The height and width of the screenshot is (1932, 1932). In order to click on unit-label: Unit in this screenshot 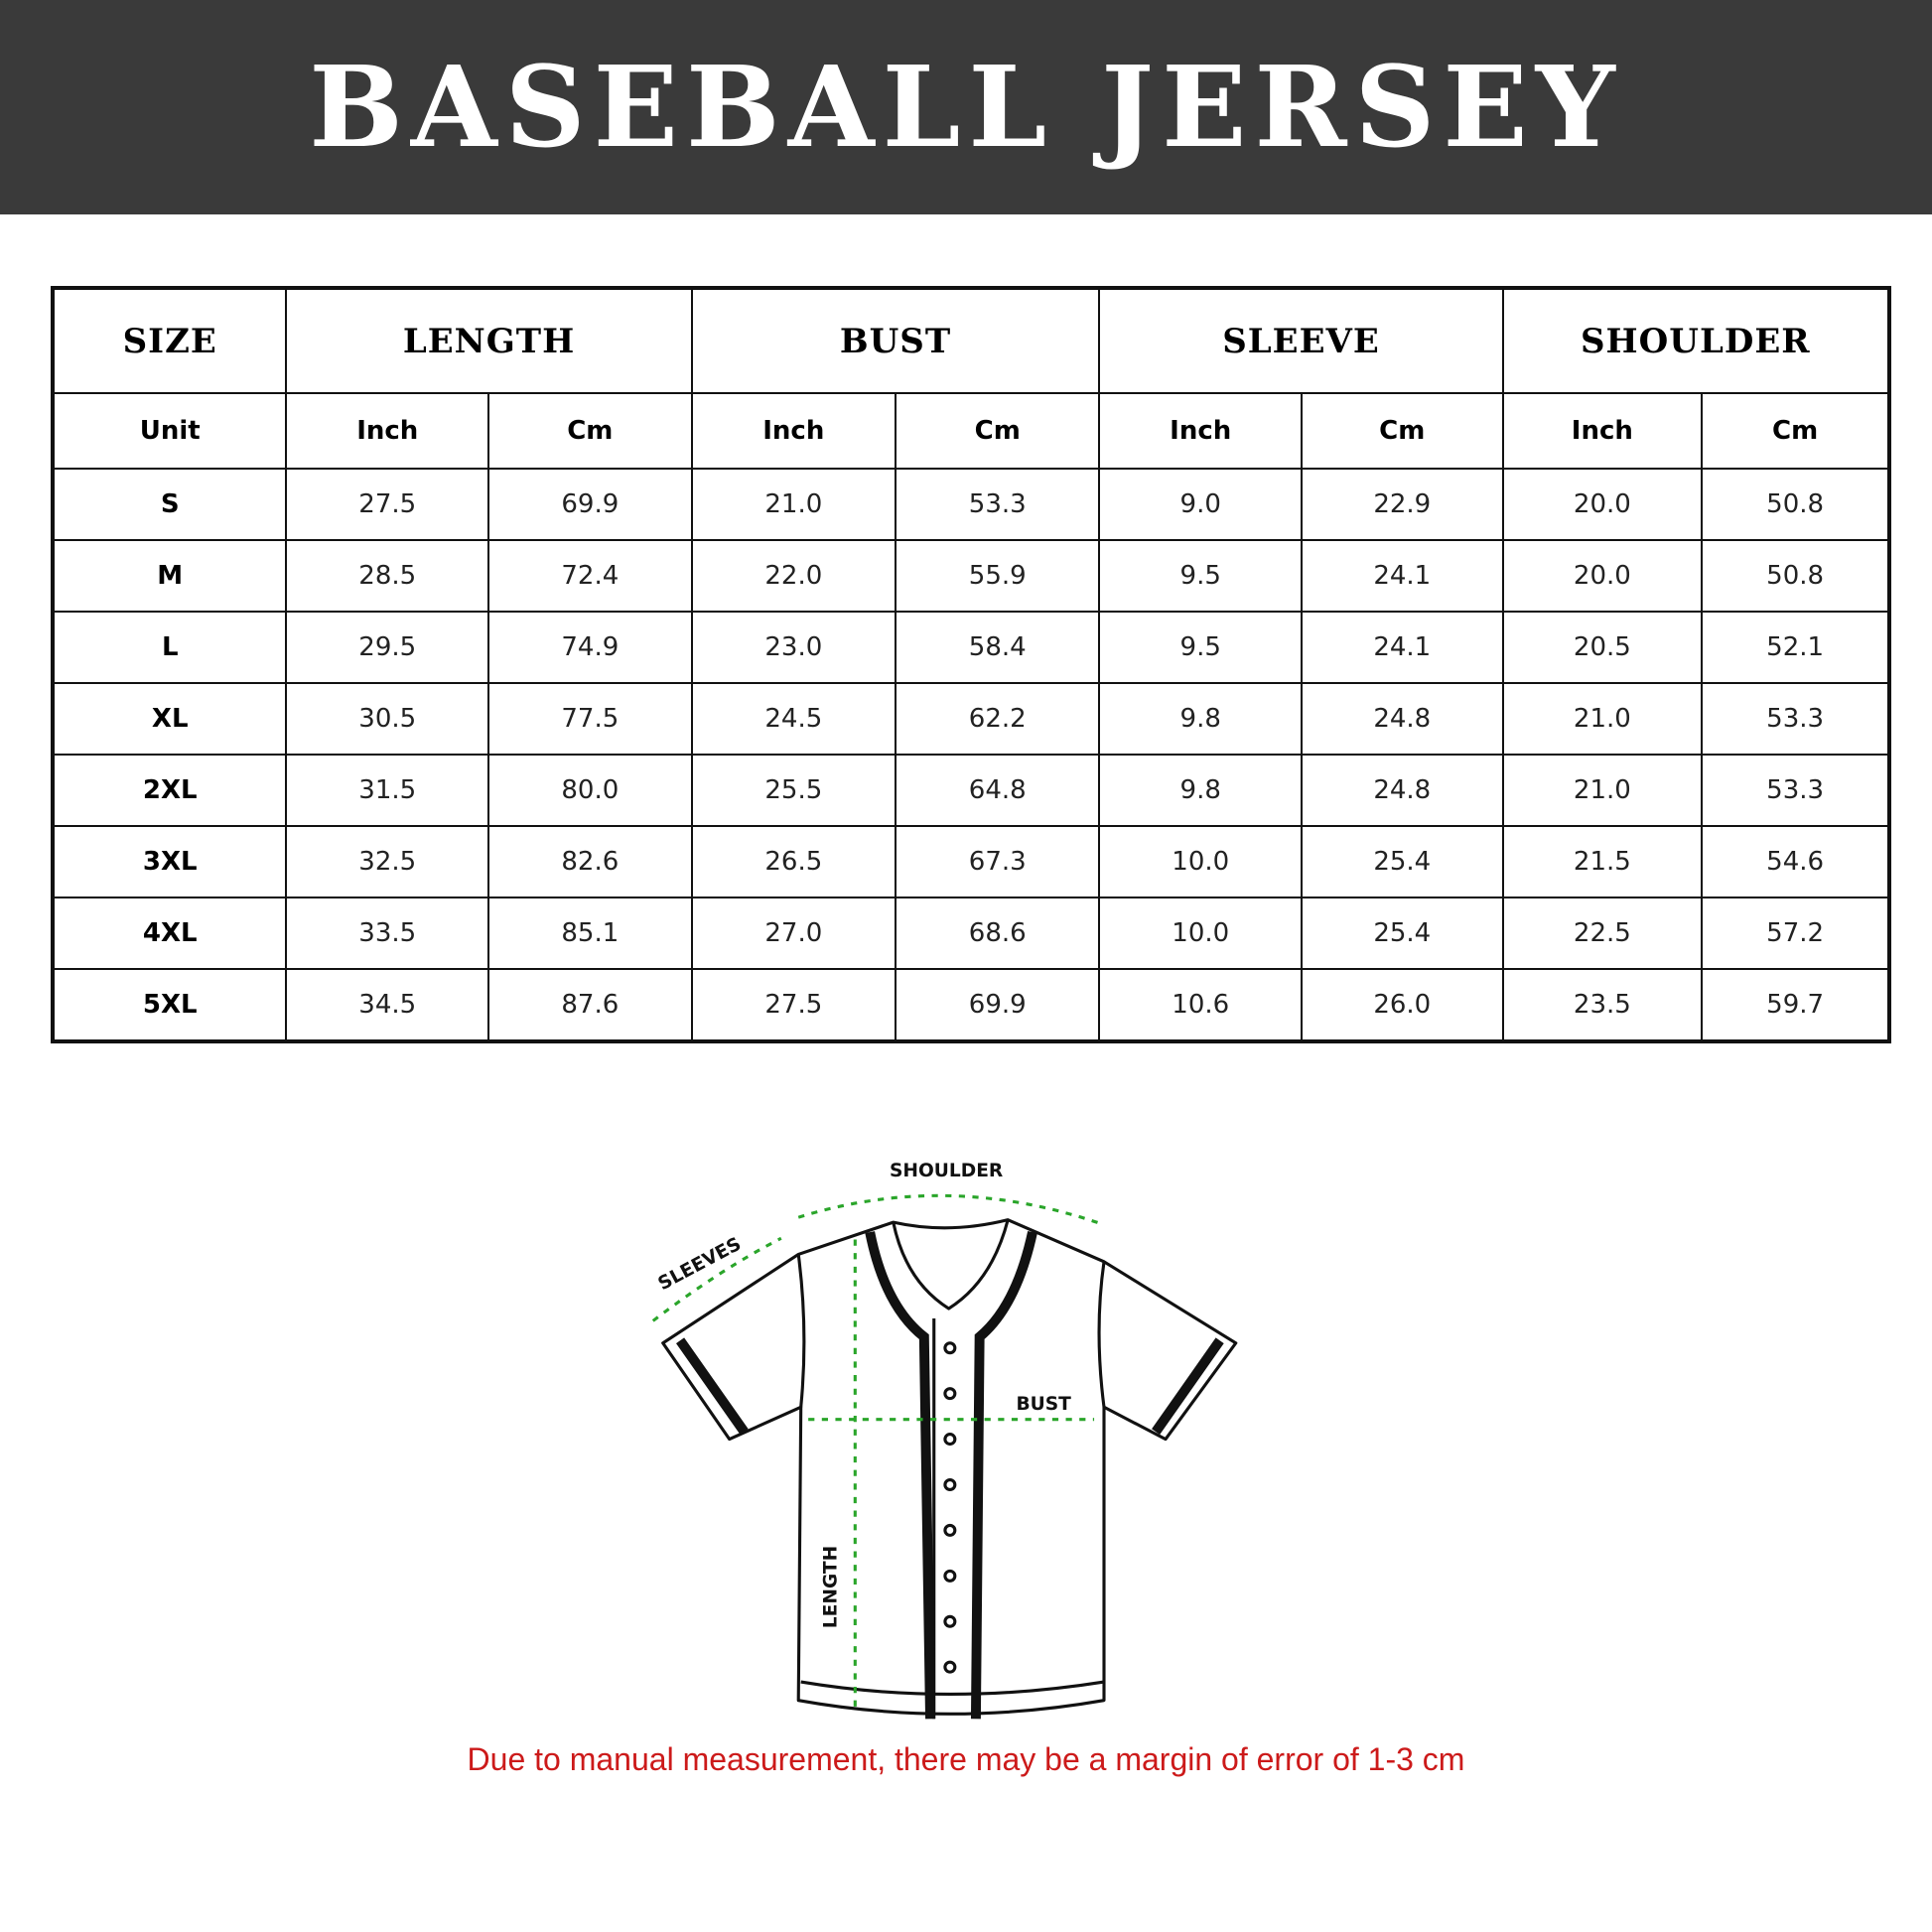, I will do `click(169, 431)`.